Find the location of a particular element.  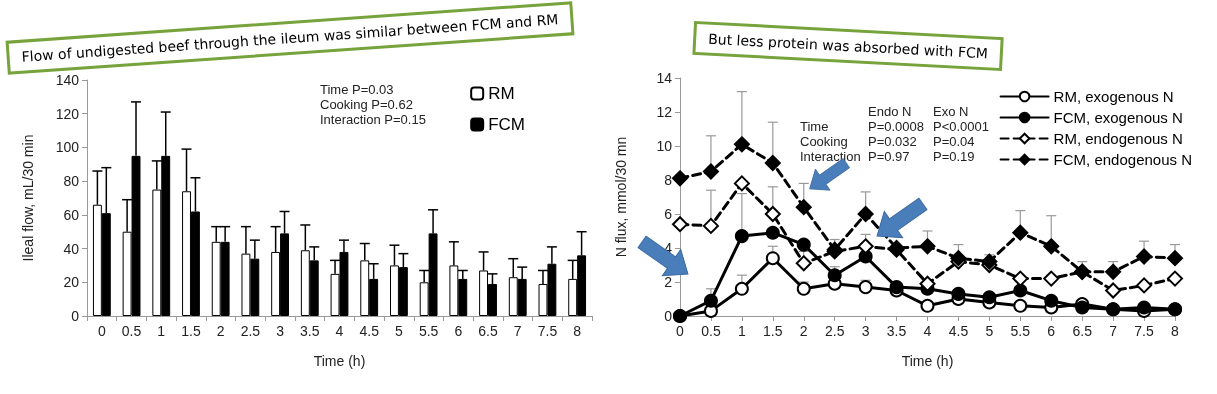

y-tick-label: 120 is located at coordinates (67, 113).